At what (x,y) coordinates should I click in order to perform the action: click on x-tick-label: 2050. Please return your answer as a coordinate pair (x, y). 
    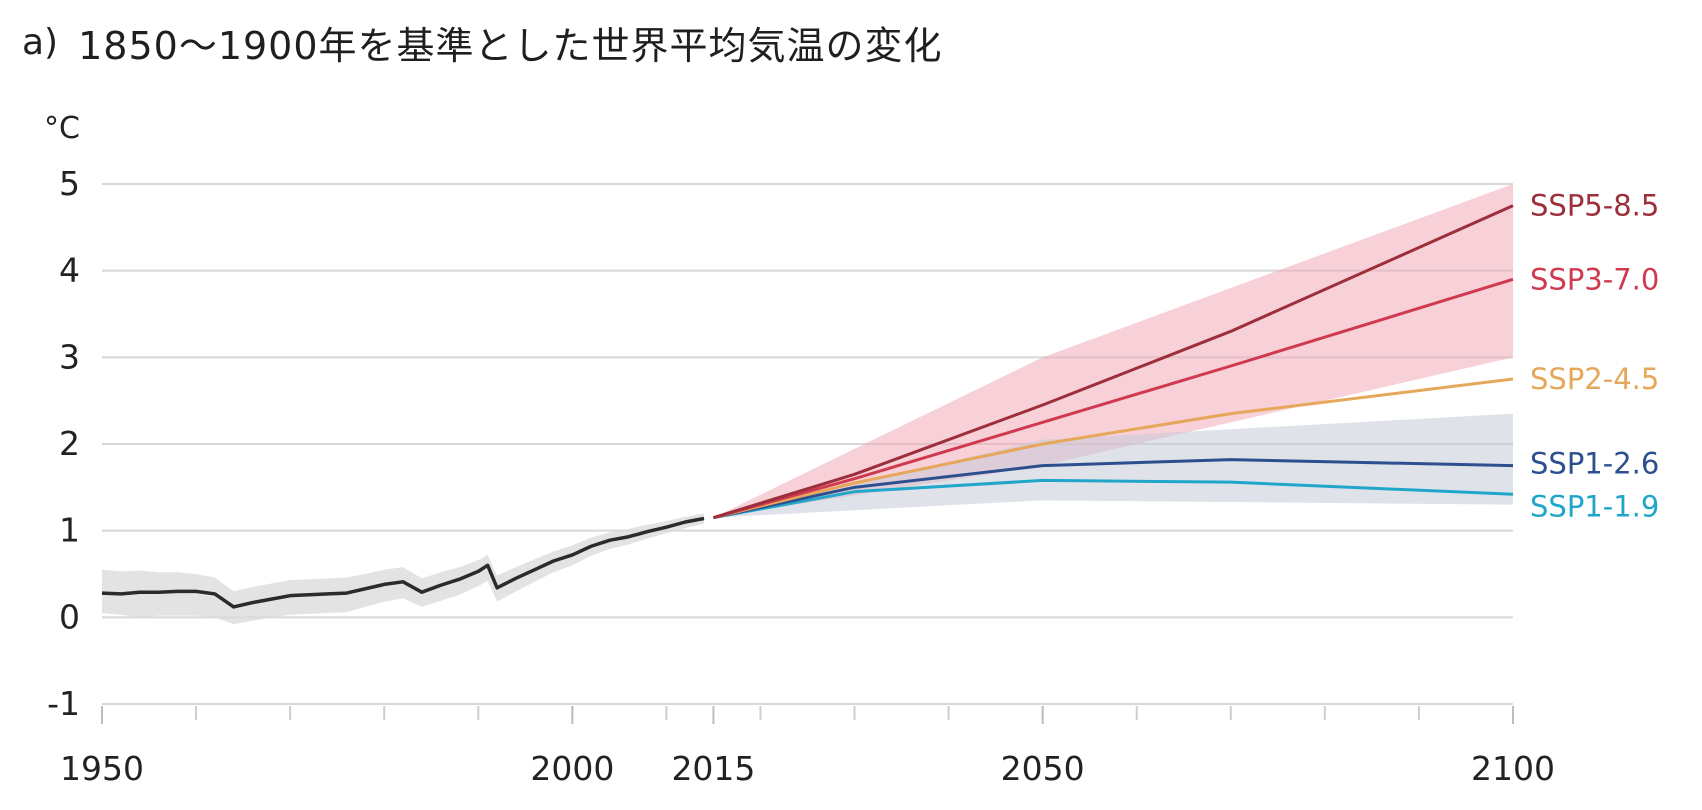
    Looking at the image, I should click on (1043, 768).